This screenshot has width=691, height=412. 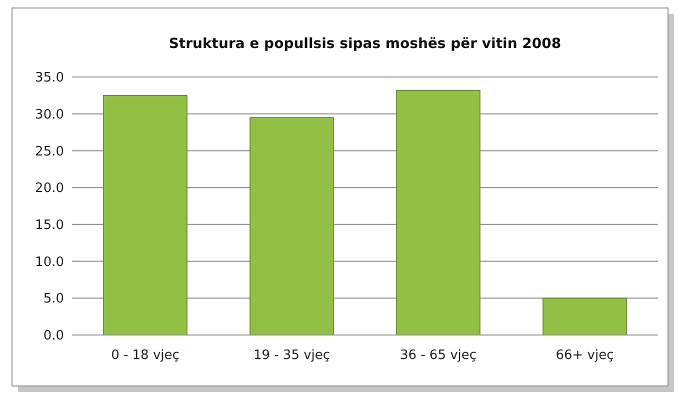 I want to click on y-tick-label: 30.0, so click(x=49, y=114).